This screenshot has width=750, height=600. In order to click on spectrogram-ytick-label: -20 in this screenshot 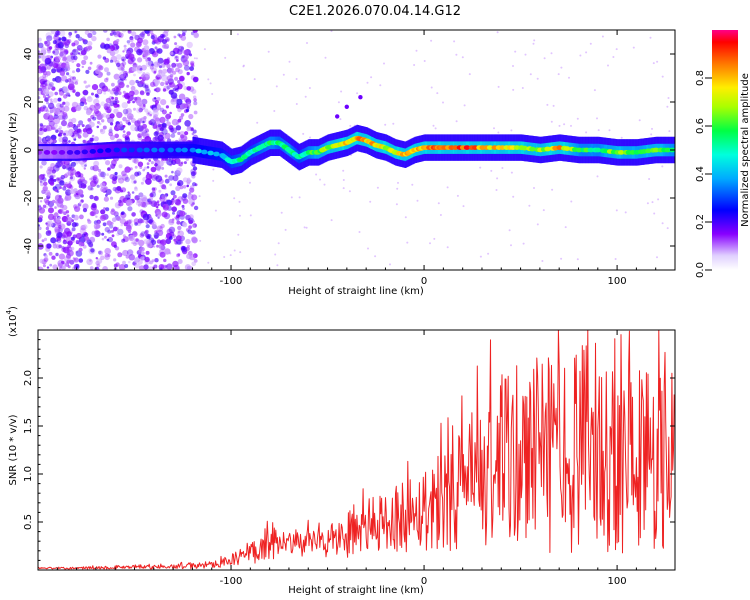, I will do `click(28, 198)`.